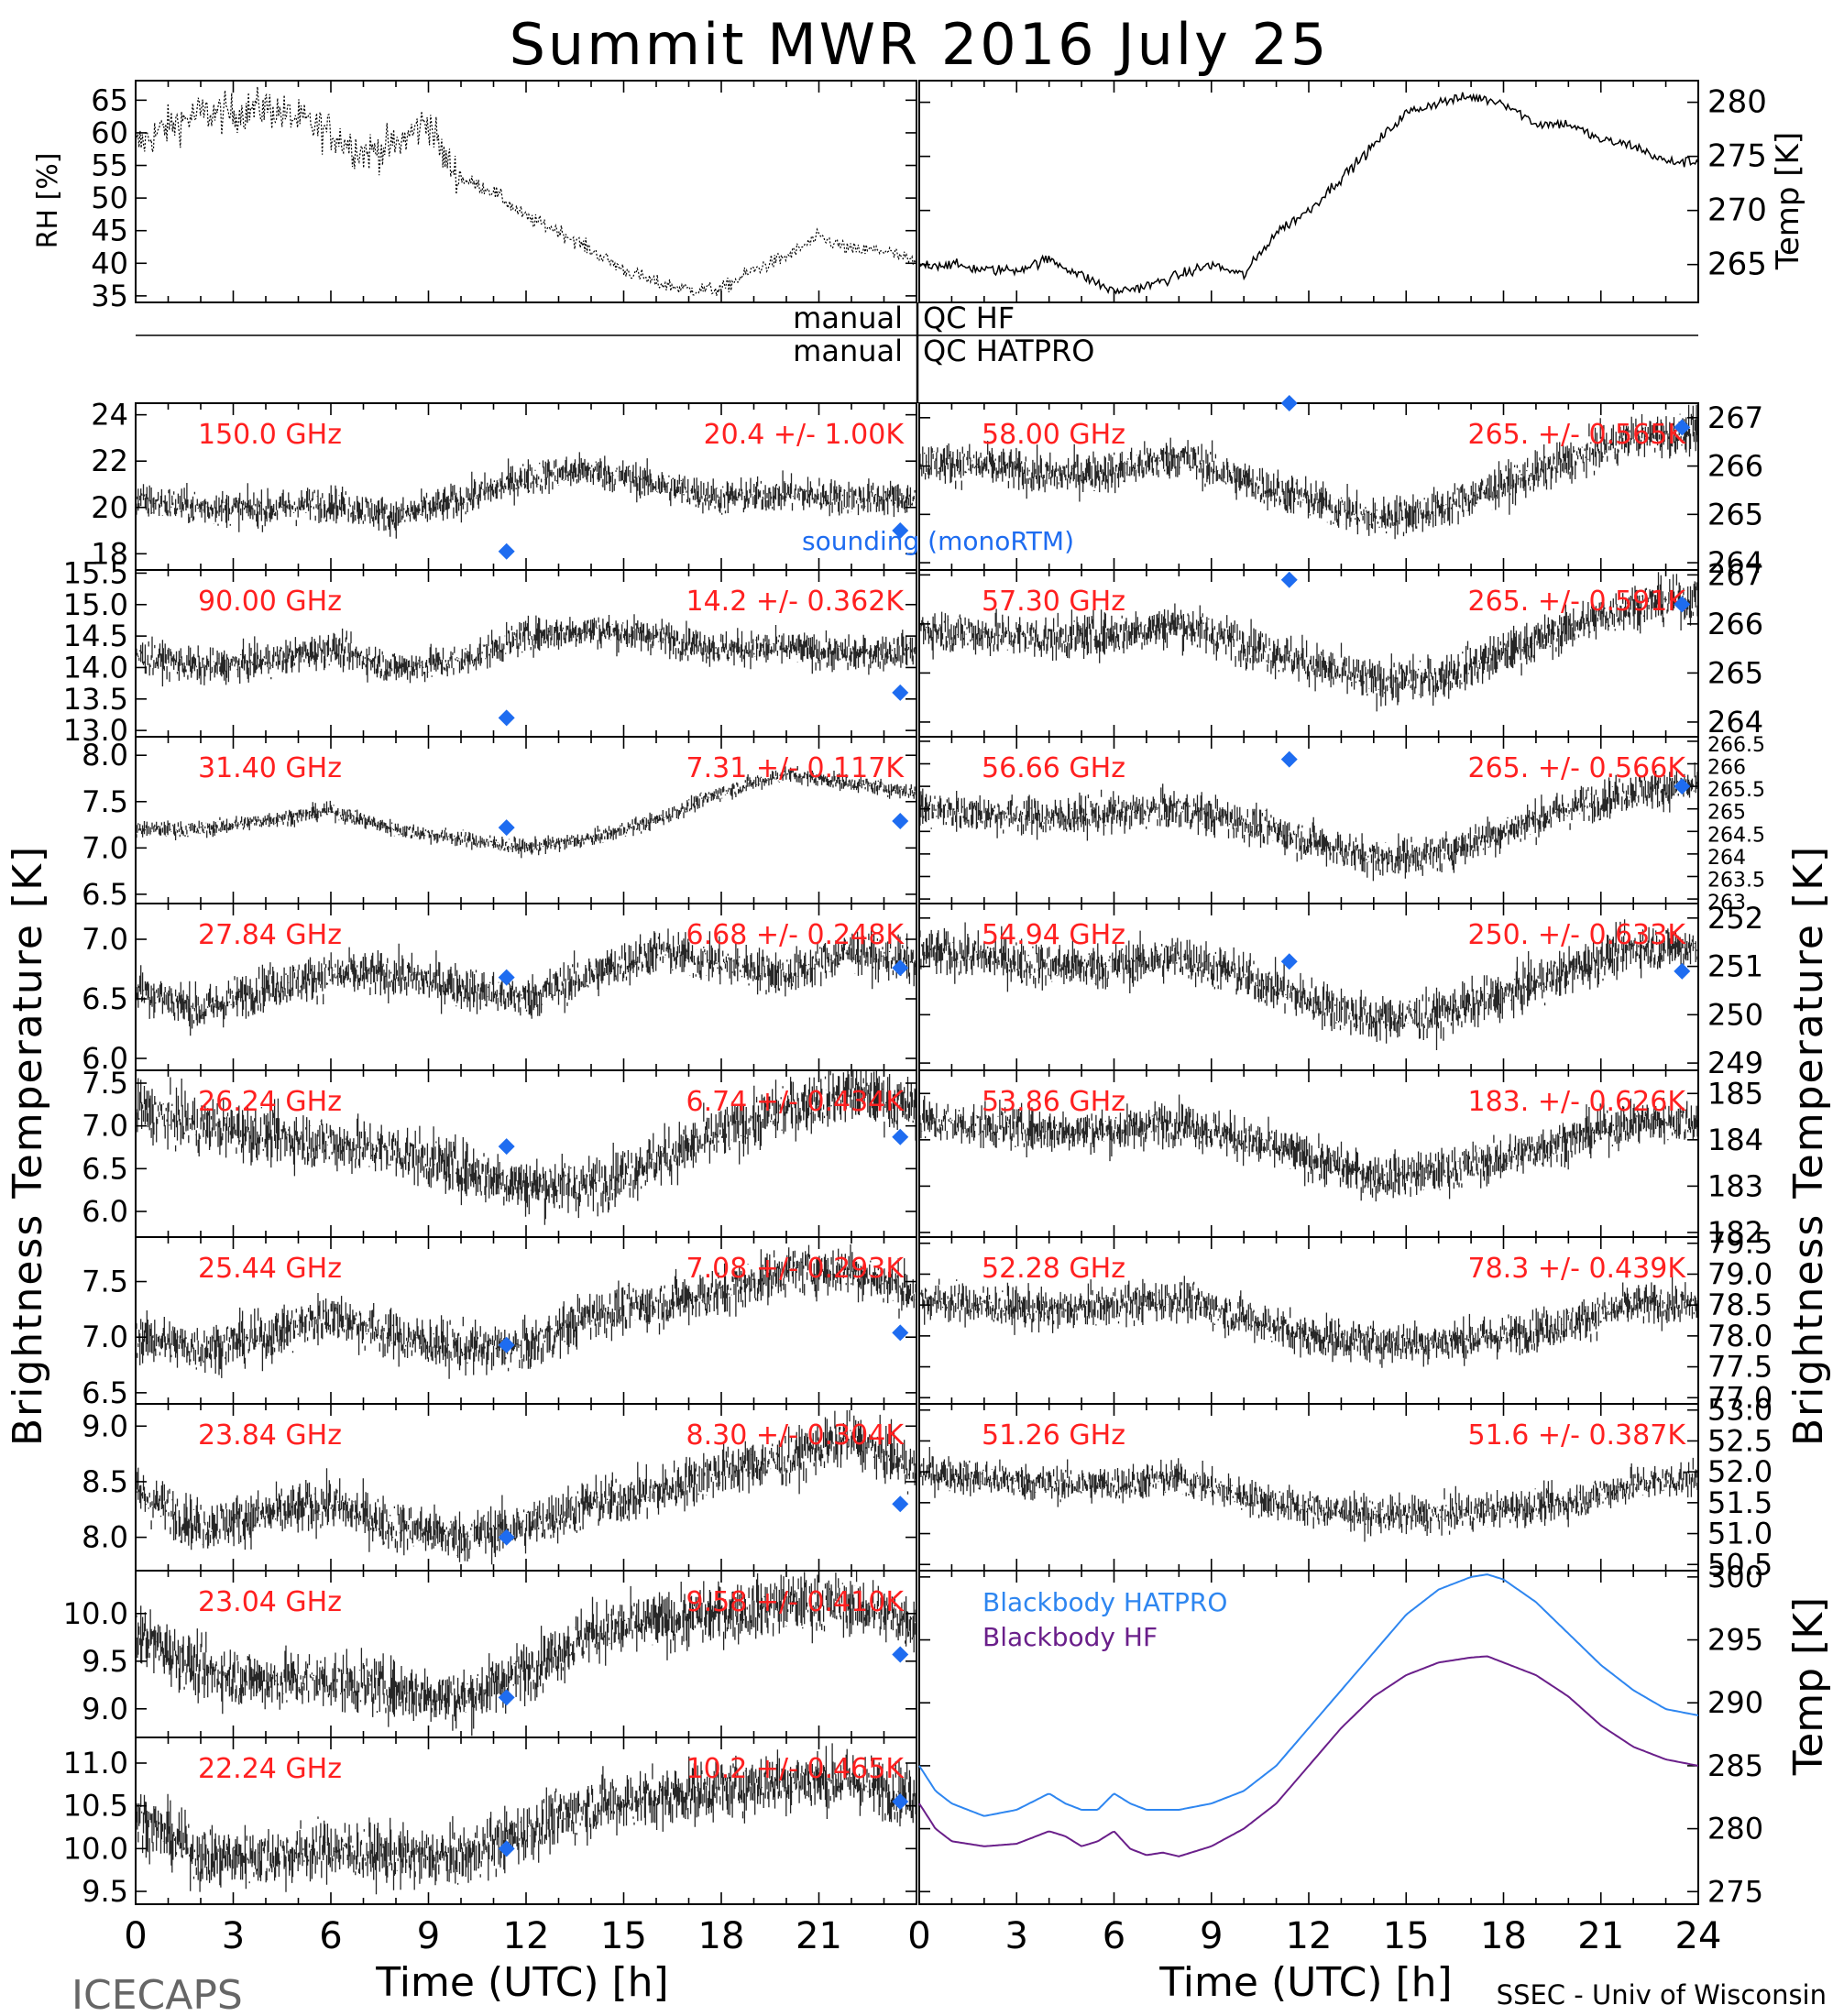  What do you see at coordinates (1308, 1756) in the screenshot?
I see `bb-hf-line` at bounding box center [1308, 1756].